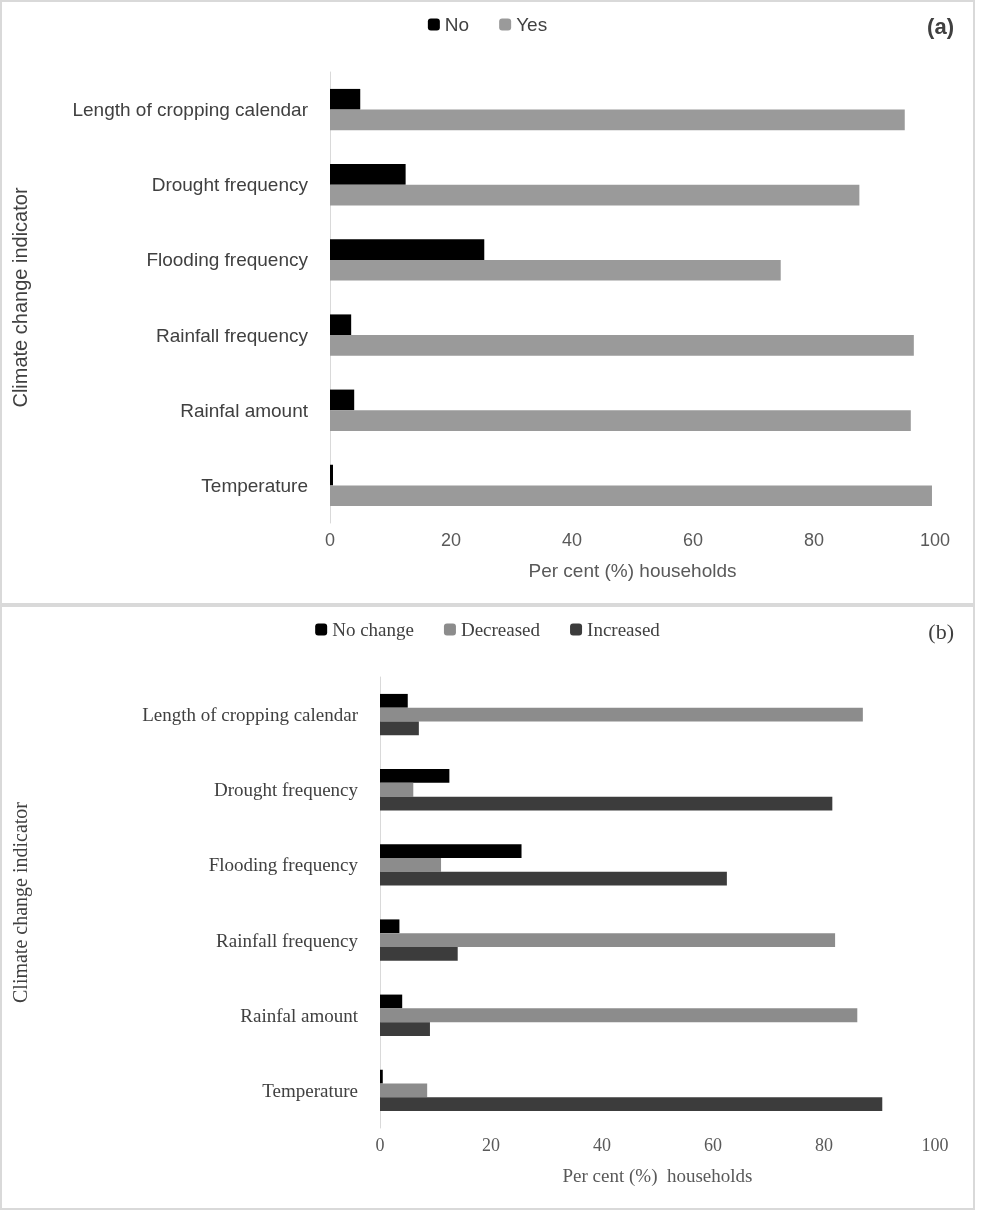 Image resolution: width=981 pixels, height=1215 pixels. Describe the element at coordinates (373, 629) in the screenshot. I see `legend-label: No change` at that location.